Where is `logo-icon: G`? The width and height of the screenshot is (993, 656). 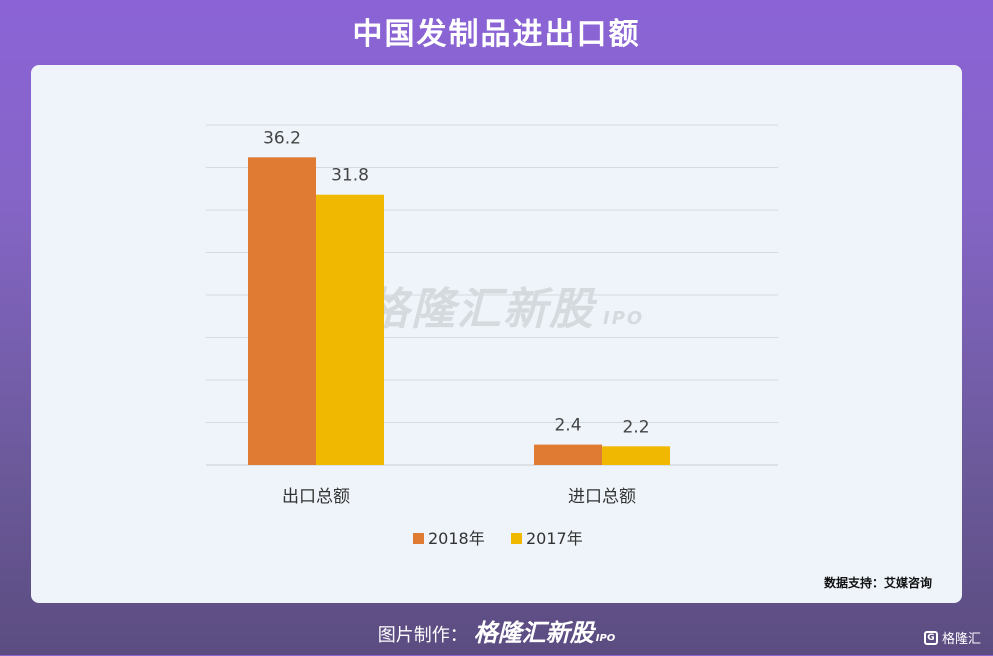
logo-icon: G is located at coordinates (930, 637).